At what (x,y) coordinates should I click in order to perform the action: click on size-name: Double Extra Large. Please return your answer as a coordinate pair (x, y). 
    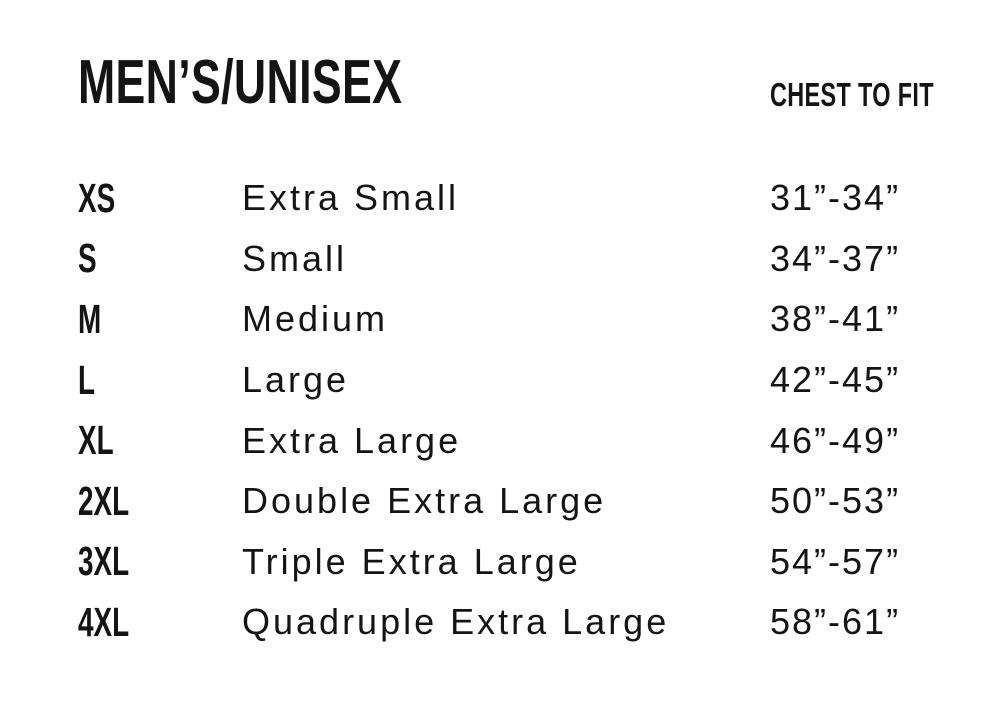
    Looking at the image, I should click on (424, 501).